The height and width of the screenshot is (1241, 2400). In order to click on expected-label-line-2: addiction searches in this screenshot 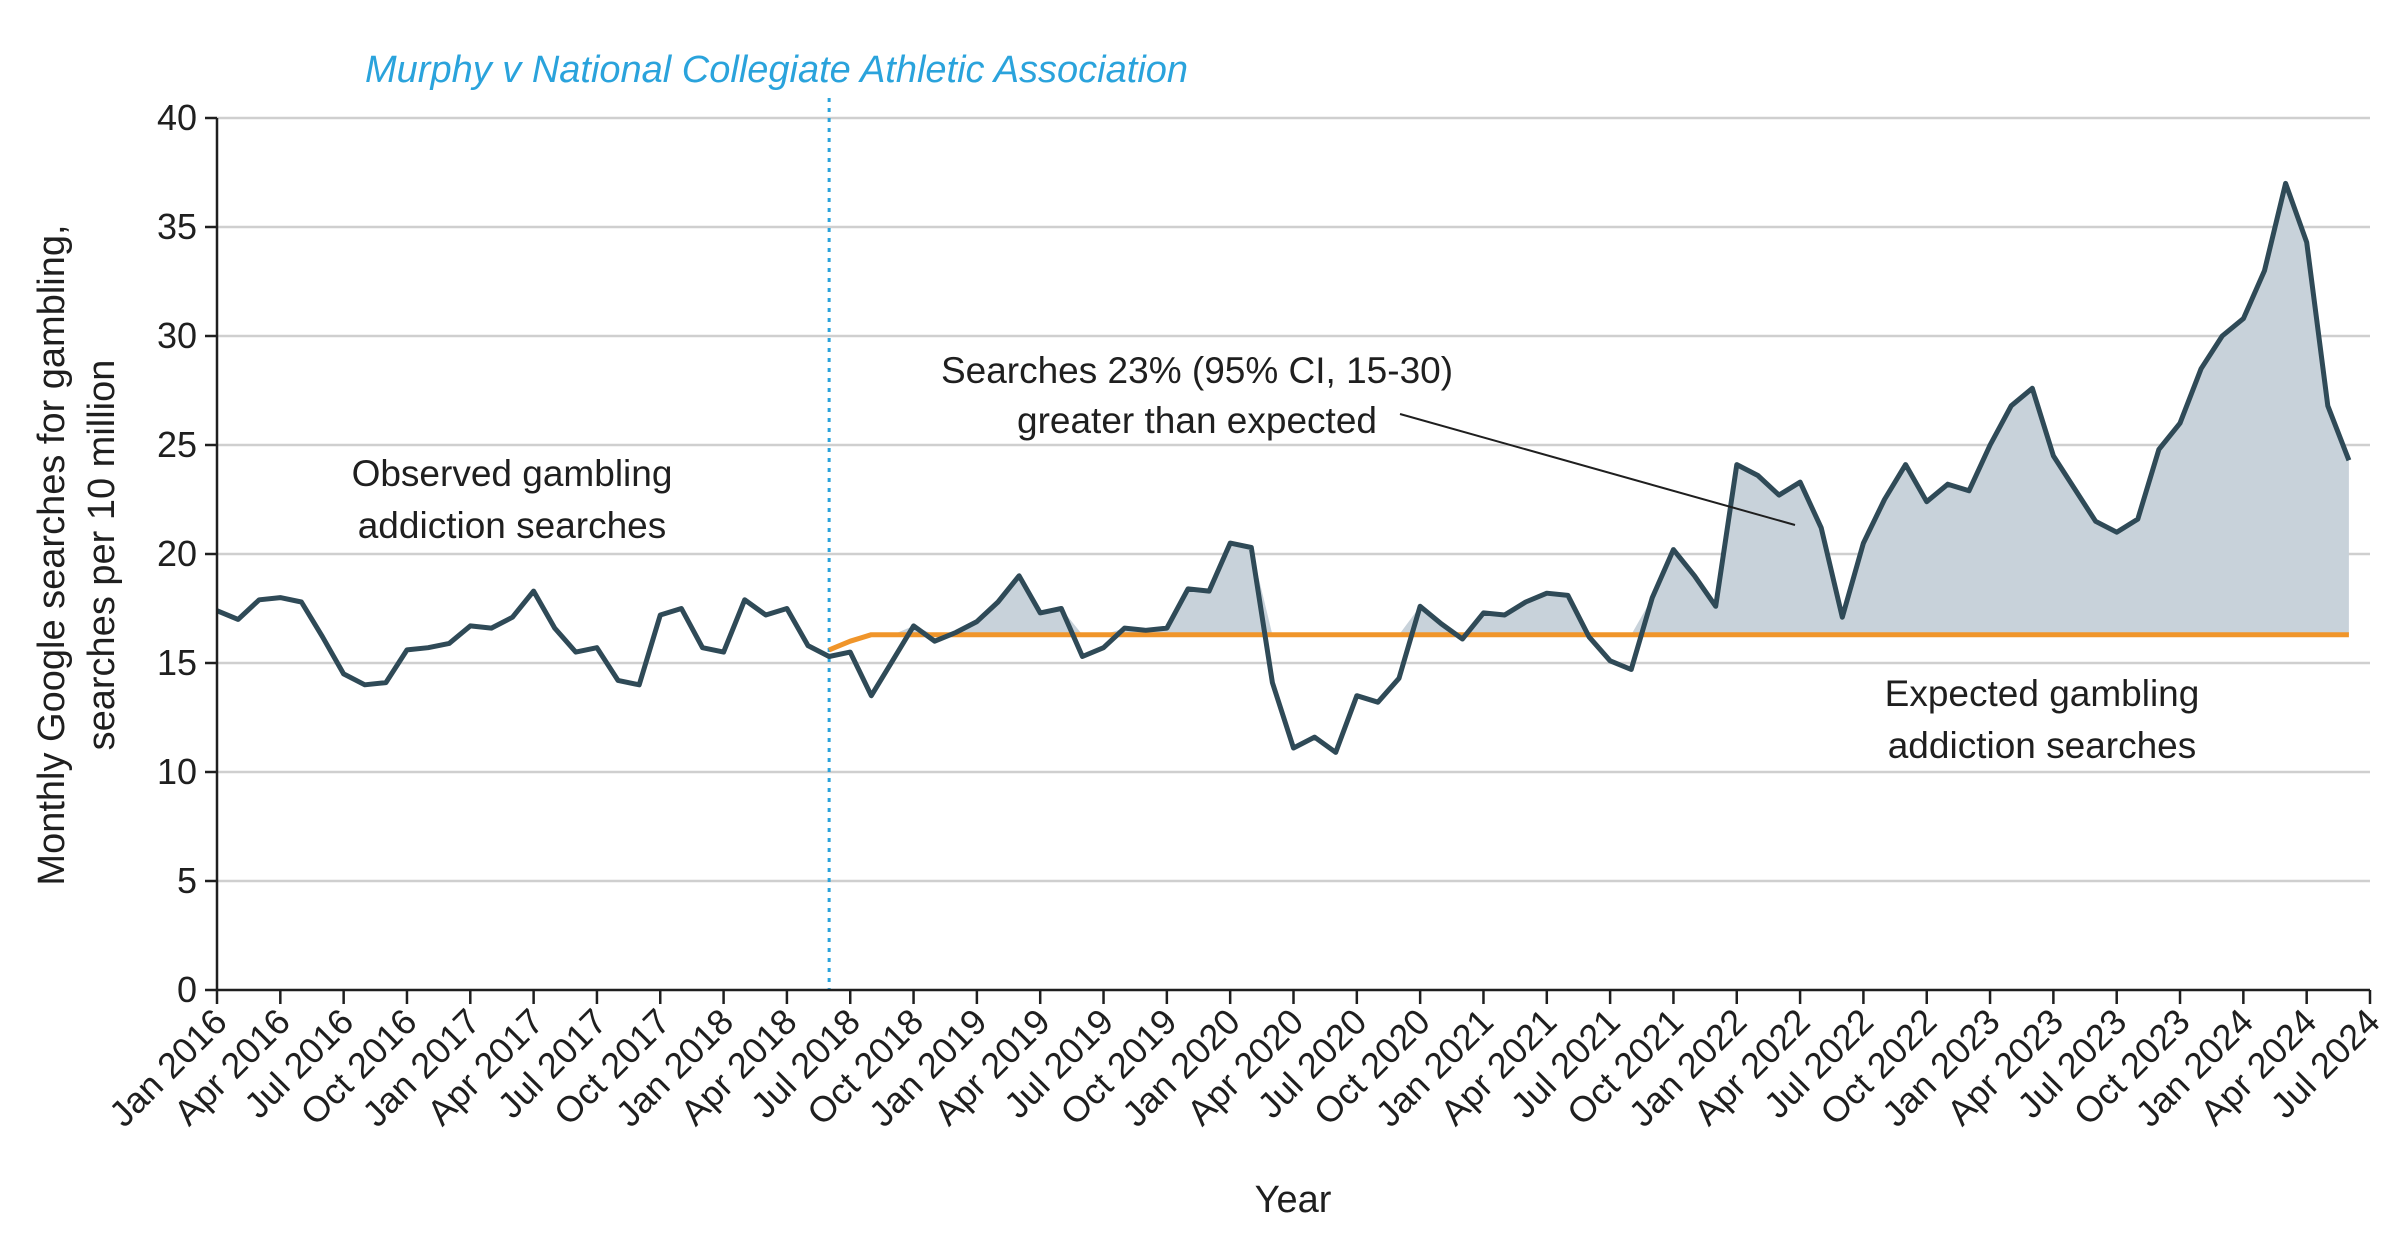, I will do `click(2042, 745)`.